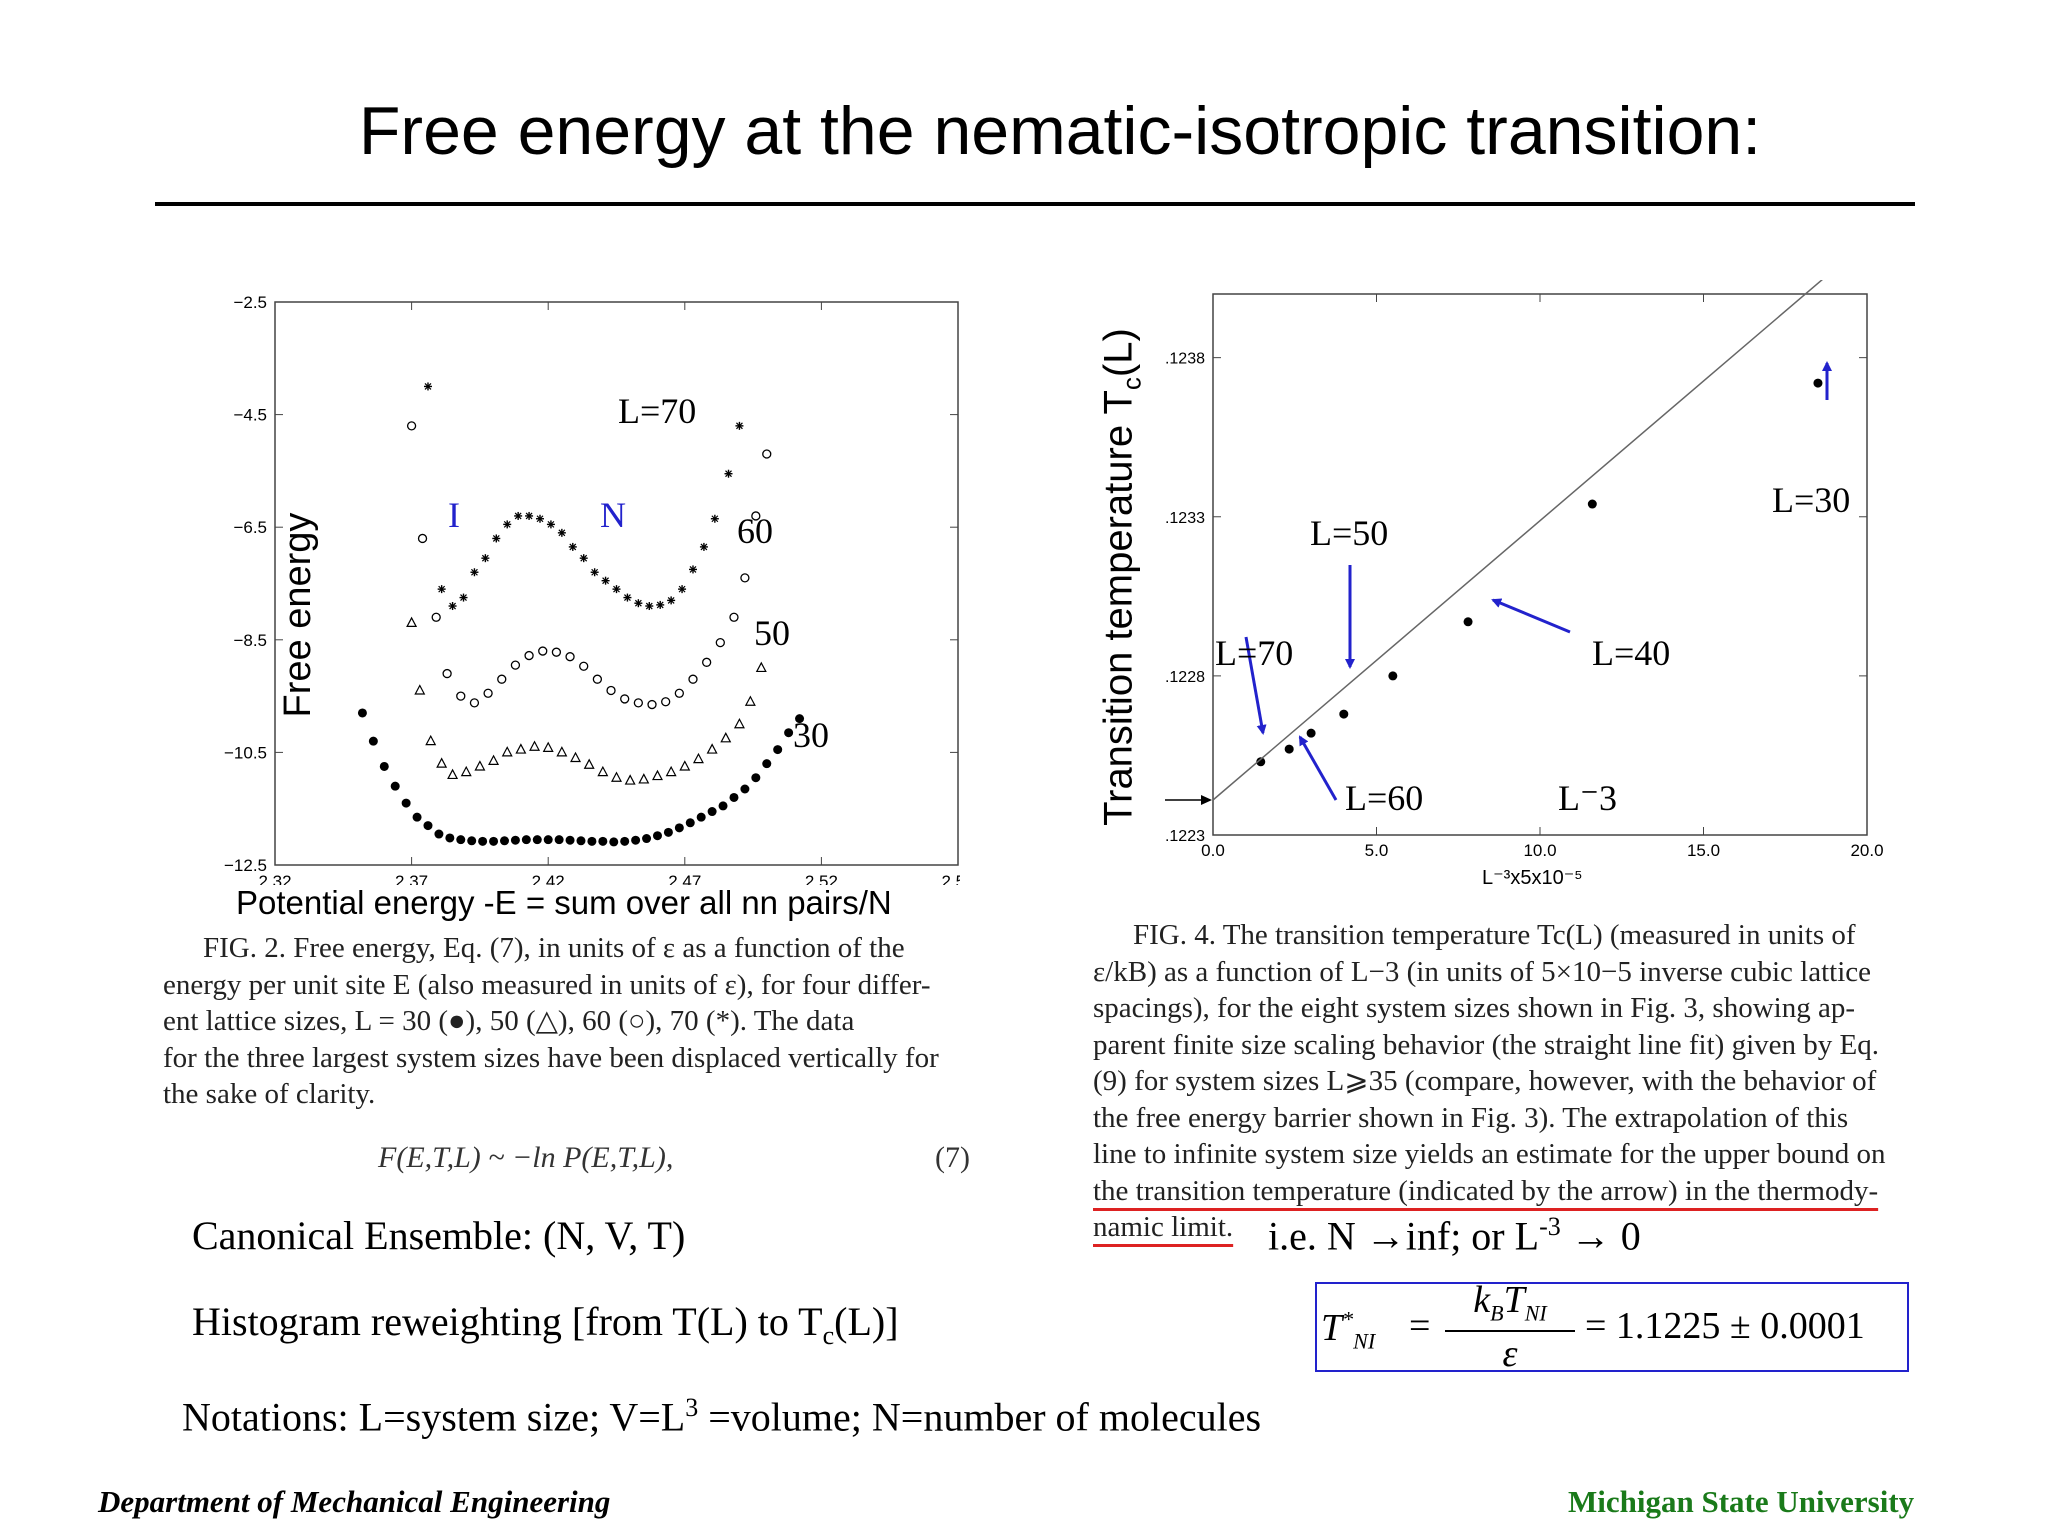  I want to click on footer-university: Michigan State University, so click(1741, 1501).